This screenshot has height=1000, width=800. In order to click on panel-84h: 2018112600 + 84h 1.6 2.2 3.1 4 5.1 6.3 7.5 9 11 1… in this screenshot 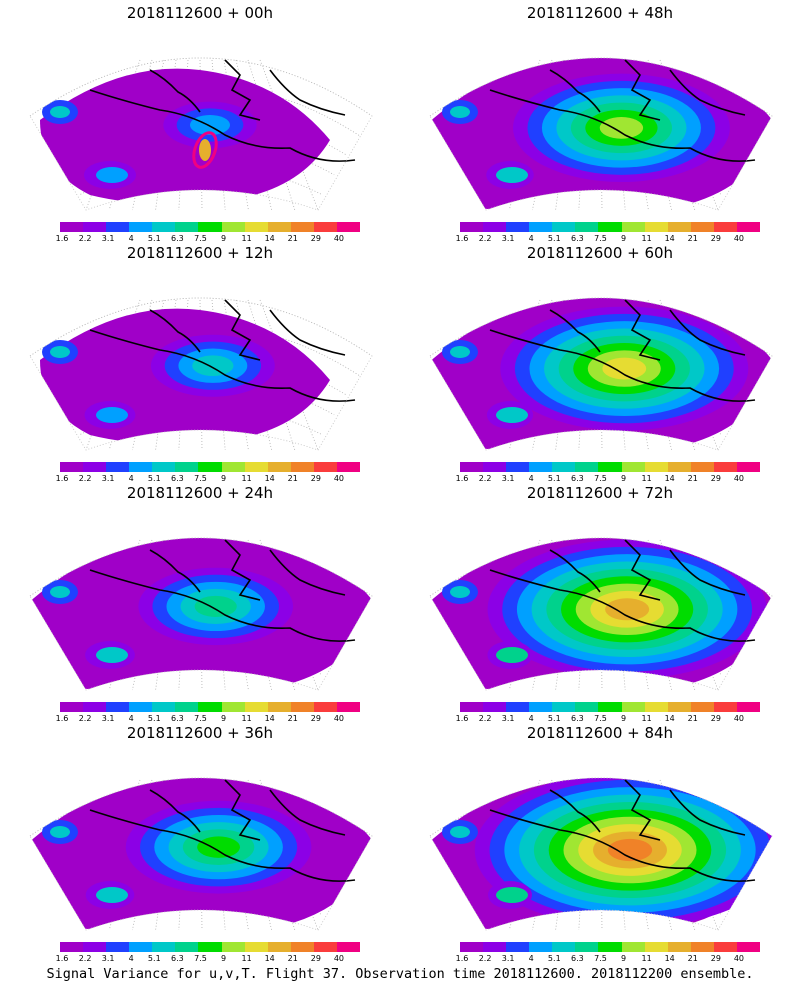, I will do `click(600, 841)`.